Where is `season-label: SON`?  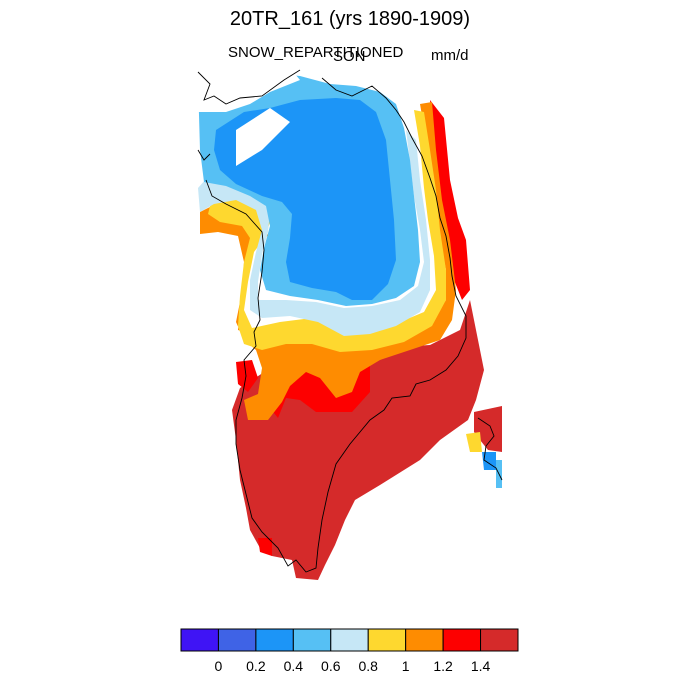
season-label: SON is located at coordinates (349, 56).